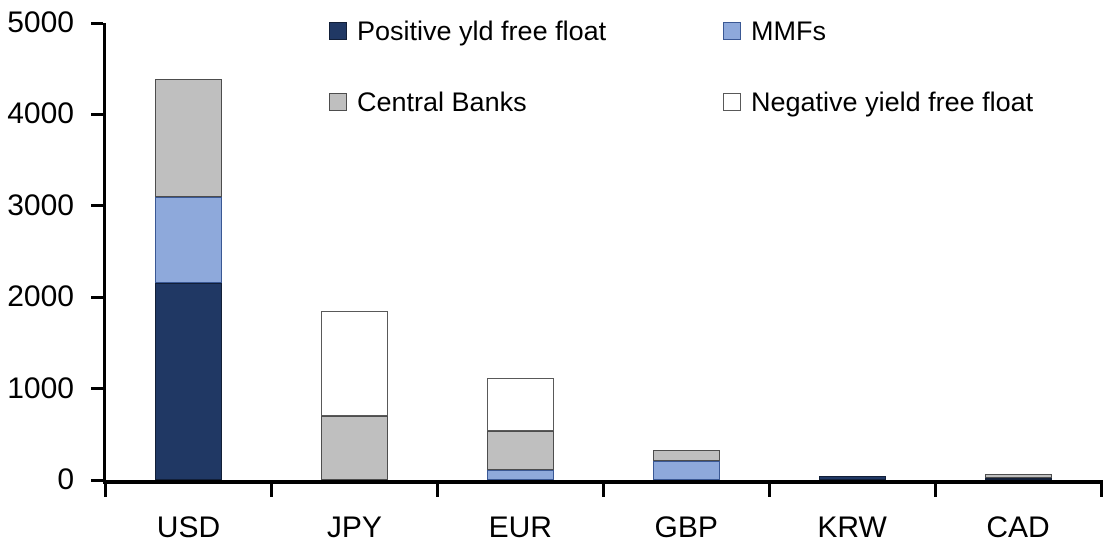 This screenshot has height=556, width=1109. I want to click on legend-item: Negative yield free float, so click(878, 102).